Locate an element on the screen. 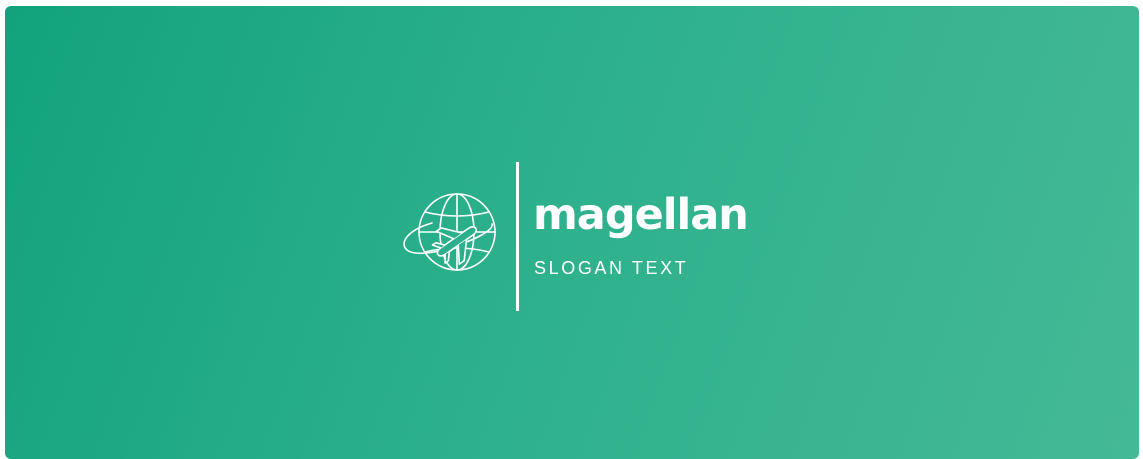 Image resolution: width=1143 pixels, height=459 pixels. logo-divider is located at coordinates (517, 236).